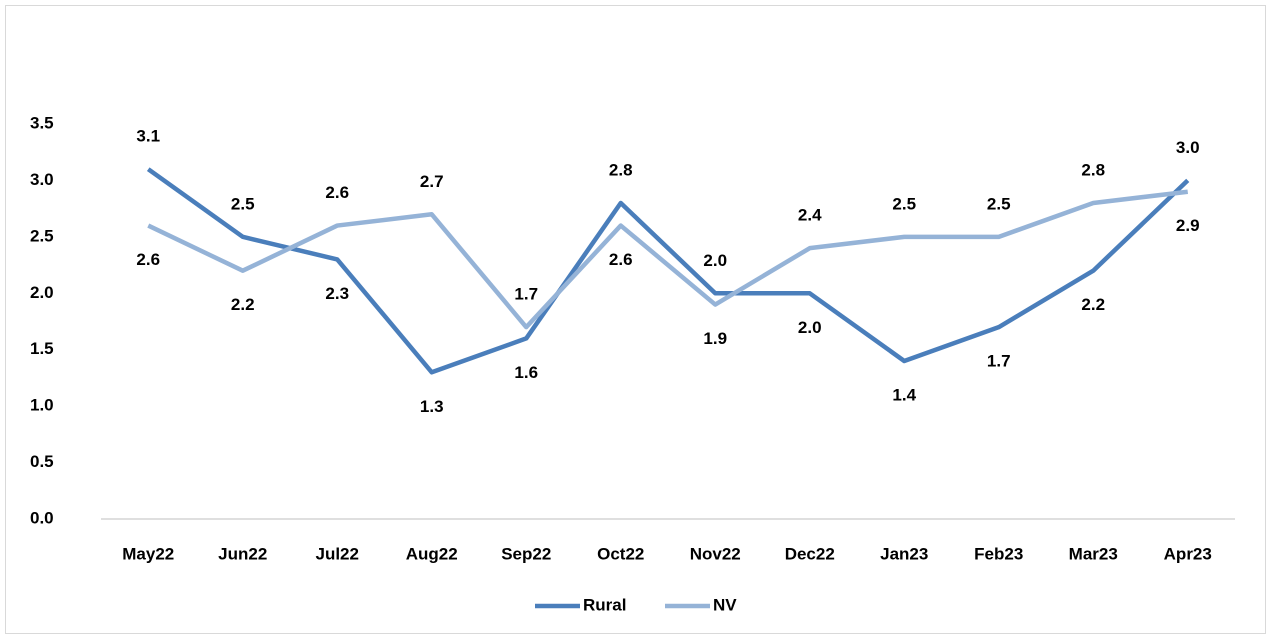 Image resolution: width=1271 pixels, height=639 pixels. What do you see at coordinates (432, 553) in the screenshot?
I see `x-tick-label: Aug22` at bounding box center [432, 553].